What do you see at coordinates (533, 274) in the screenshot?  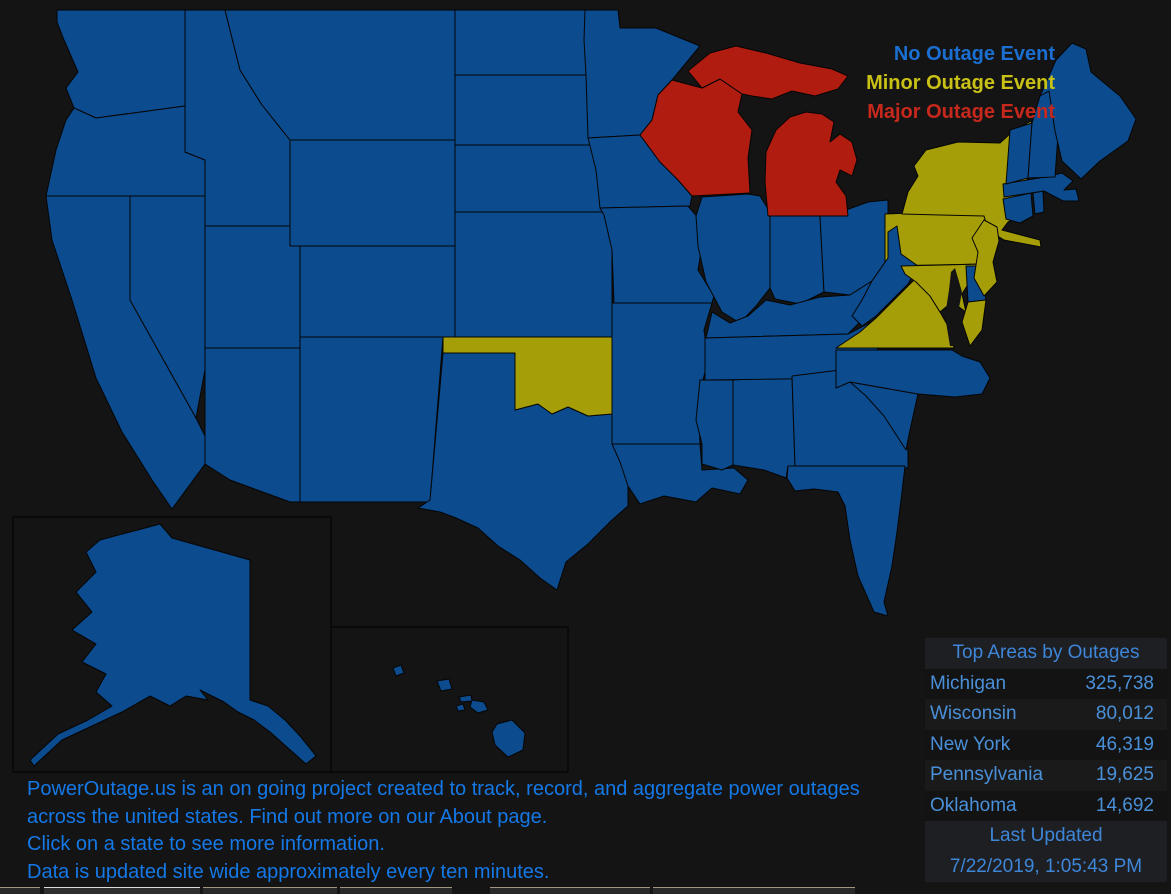 I see `state-kansas` at bounding box center [533, 274].